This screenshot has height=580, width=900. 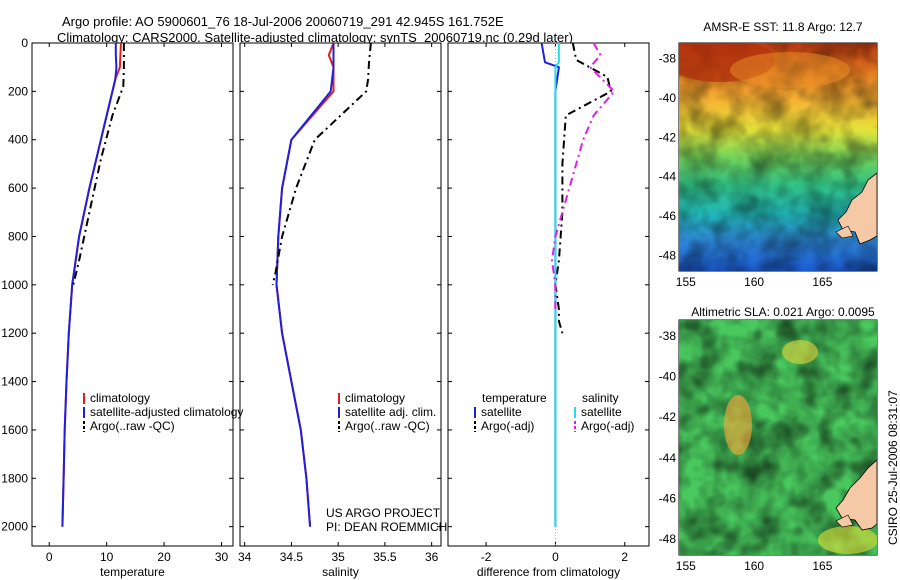 I want to click on x-tick-label: 35.5, so click(x=385, y=557).